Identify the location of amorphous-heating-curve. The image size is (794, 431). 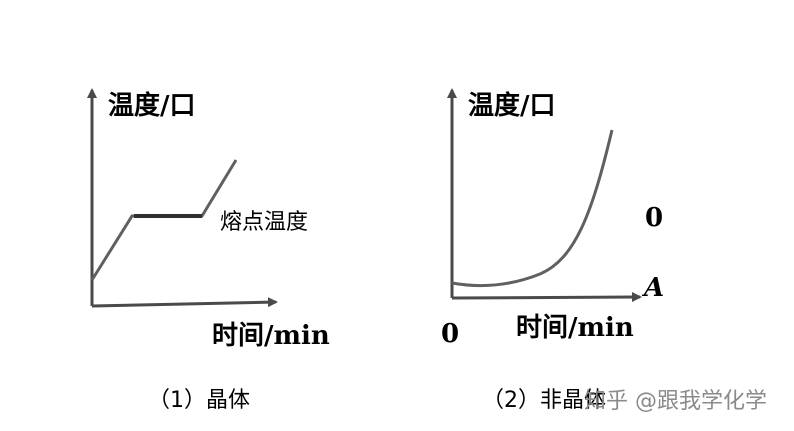
(532, 208).